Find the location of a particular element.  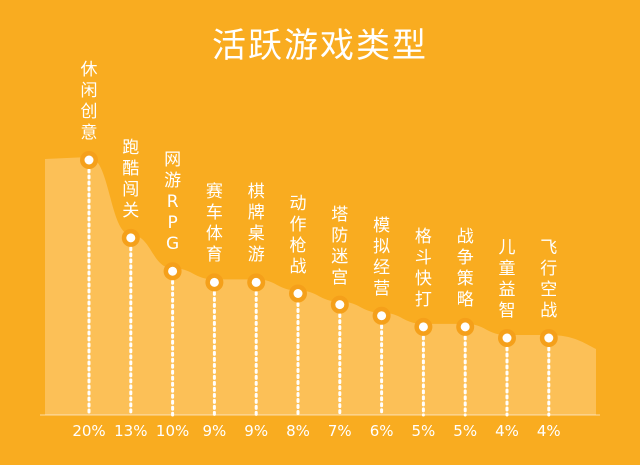

value-label: 6% is located at coordinates (381, 431).